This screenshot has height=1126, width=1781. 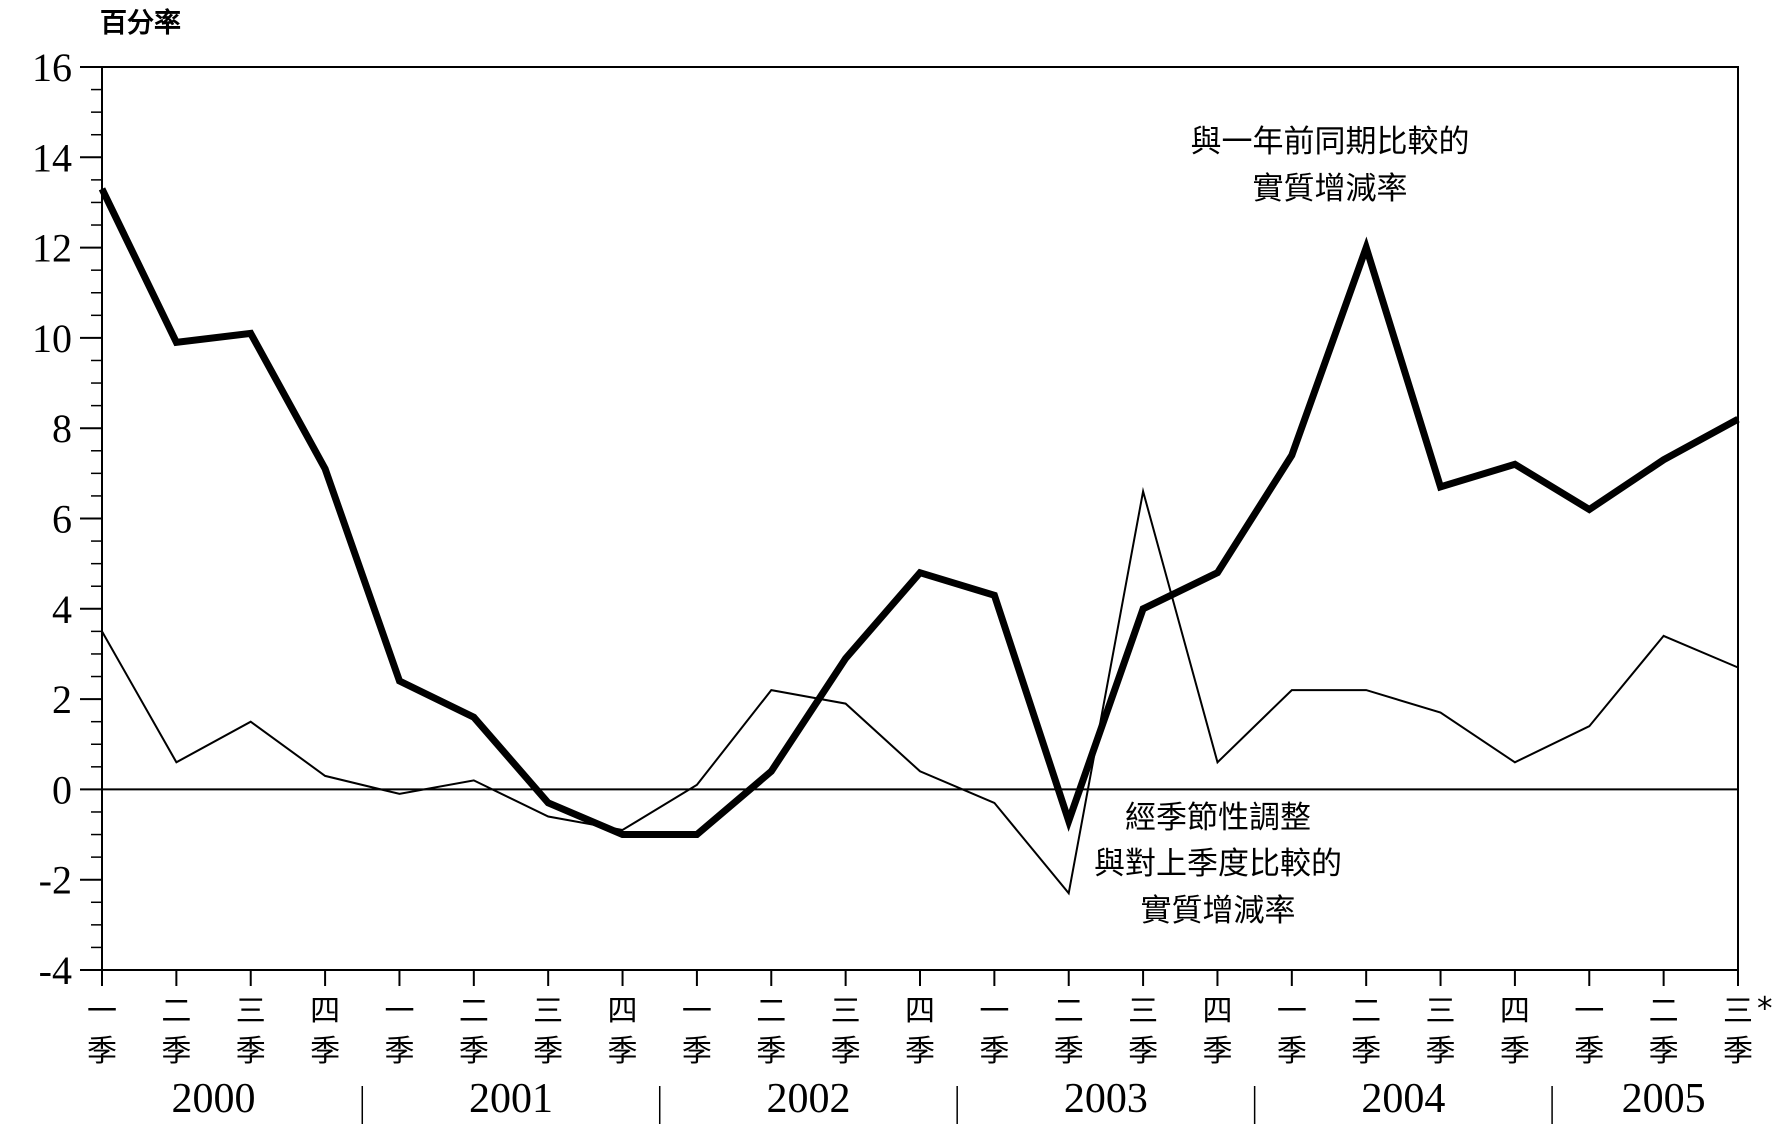 I want to click on year-label: 2005, so click(x=1664, y=1099).